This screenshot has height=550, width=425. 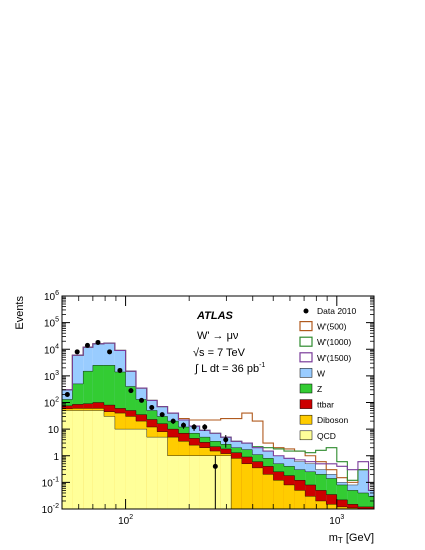 What do you see at coordinates (306, 419) in the screenshot?
I see `legend-swatch-diboson` at bounding box center [306, 419].